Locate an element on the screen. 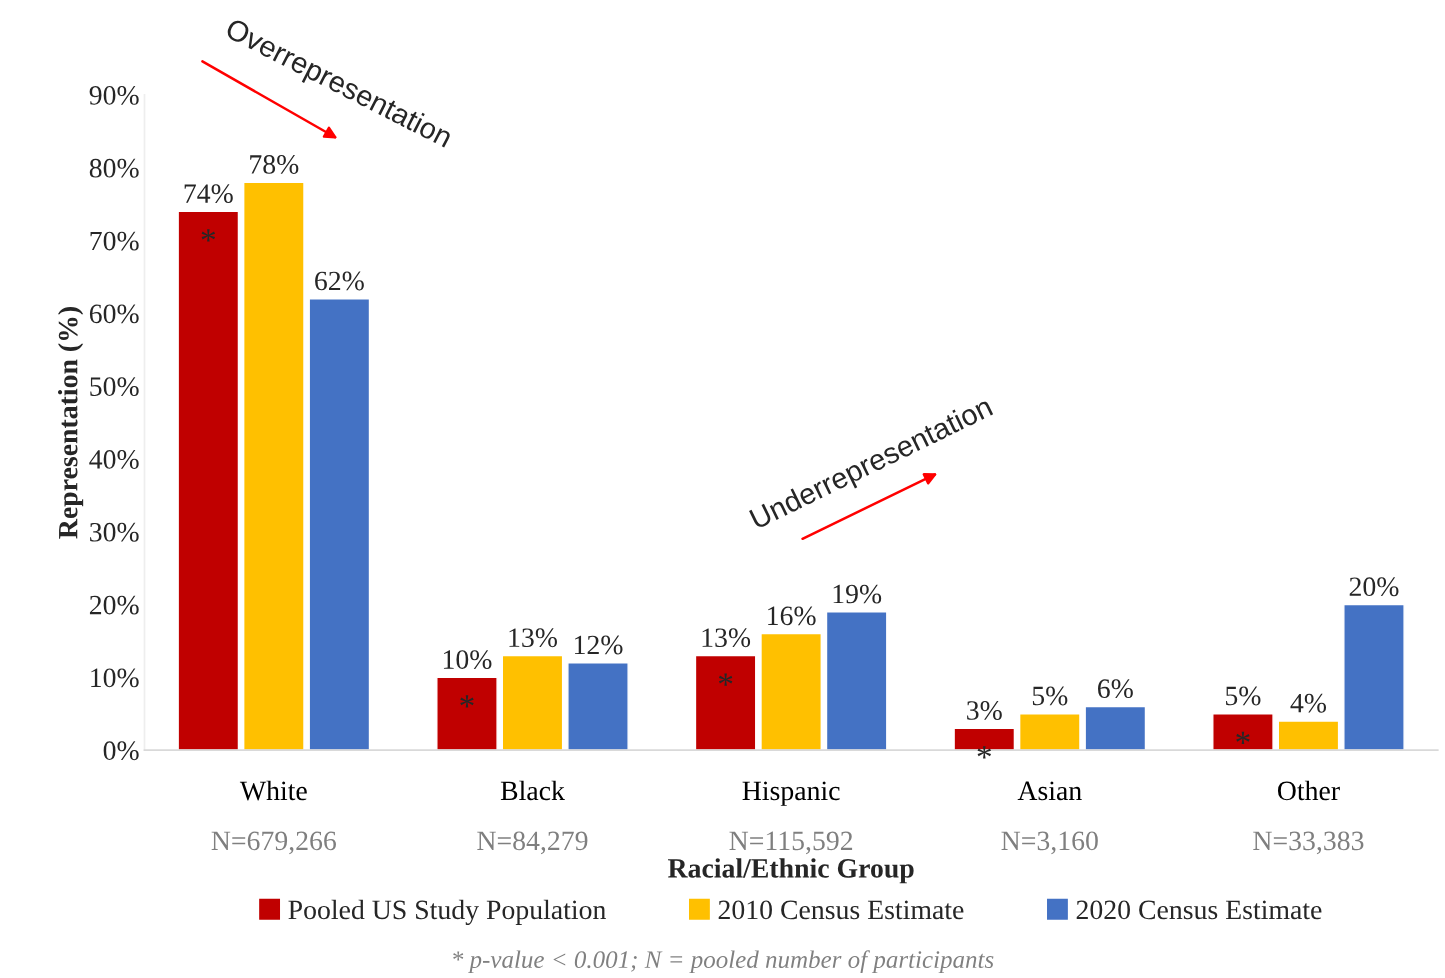  x-tick-label: Black N=84,279 is located at coordinates (532, 817).